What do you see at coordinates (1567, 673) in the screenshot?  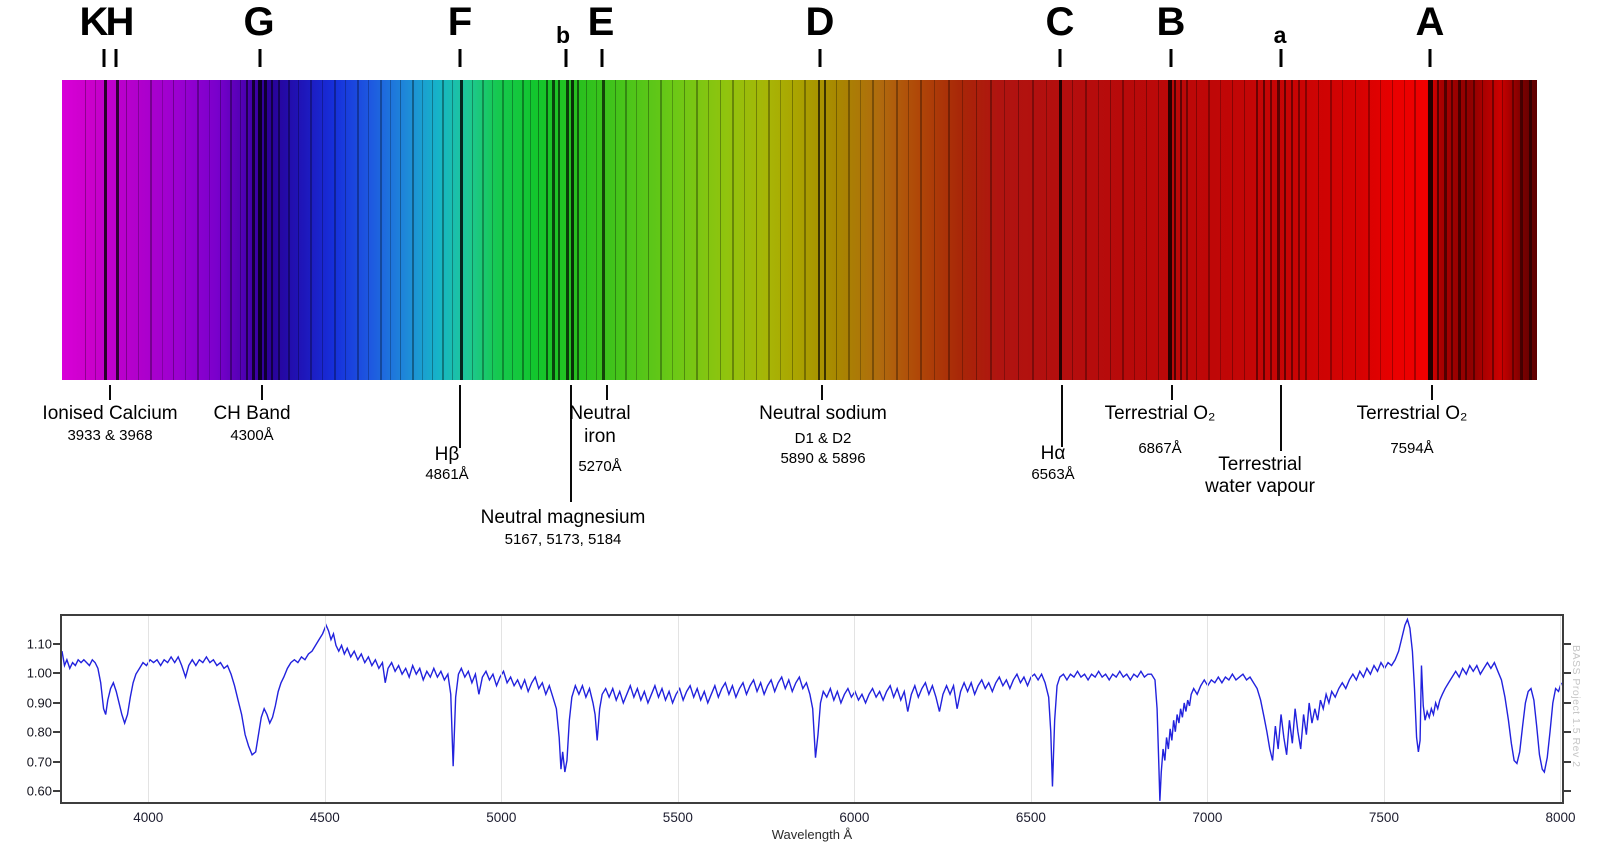 I see `y-tick-right-1.00` at bounding box center [1567, 673].